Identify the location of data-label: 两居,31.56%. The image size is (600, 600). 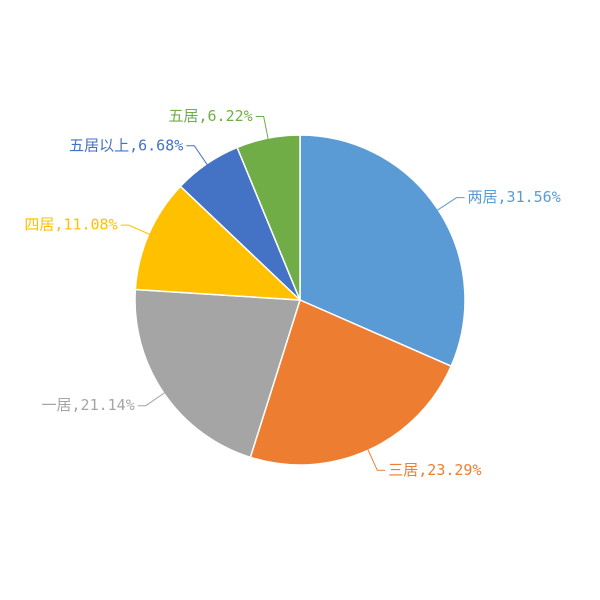
(514, 197).